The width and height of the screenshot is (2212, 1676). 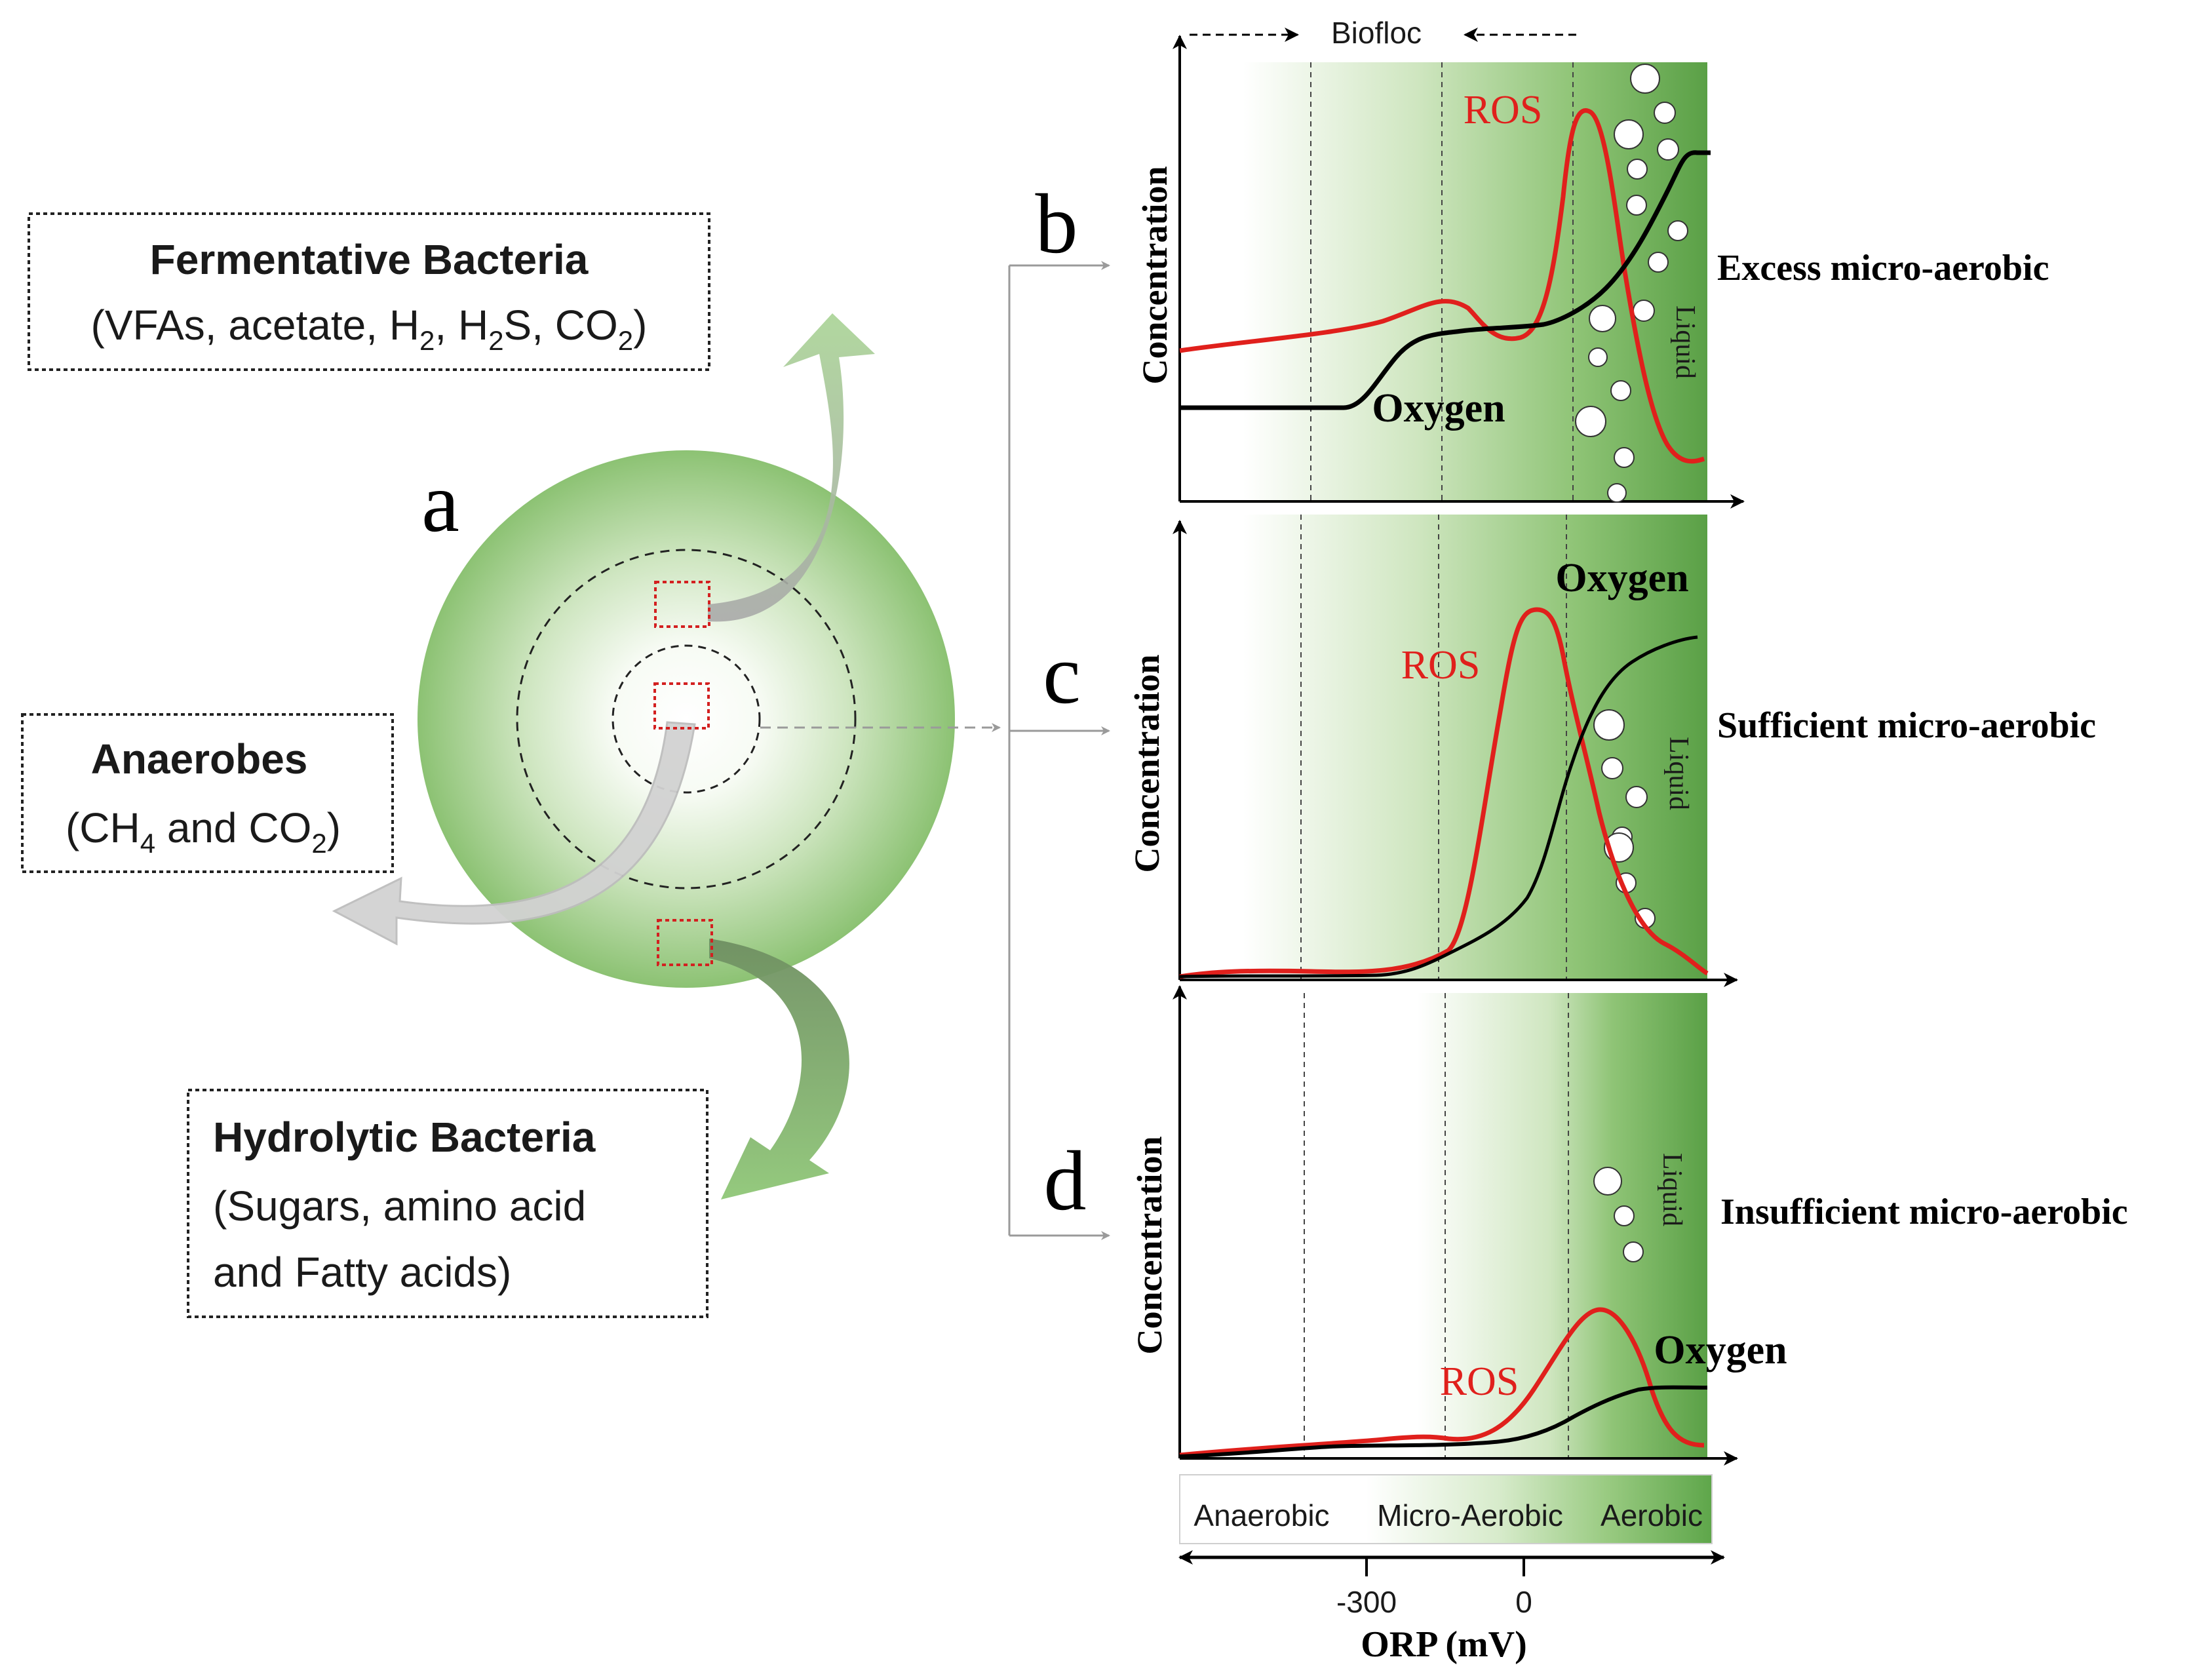 I want to click on panel-b-oxygen-label: Oxygen, so click(x=1439, y=408).